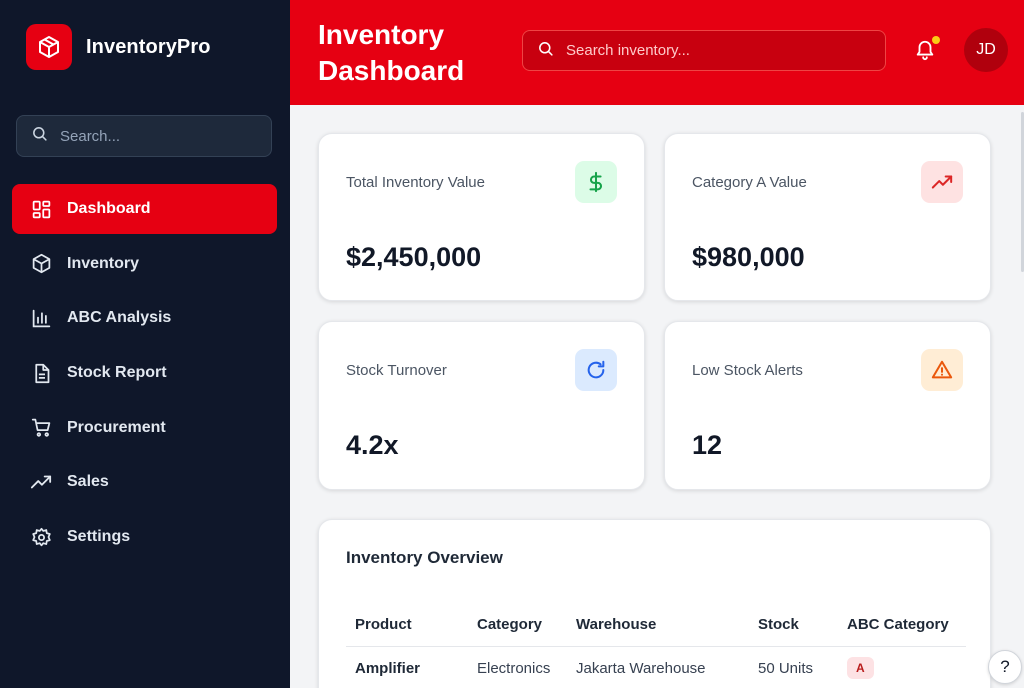  Describe the element at coordinates (517, 625) in the screenshot. I see `column-header: Category` at that location.